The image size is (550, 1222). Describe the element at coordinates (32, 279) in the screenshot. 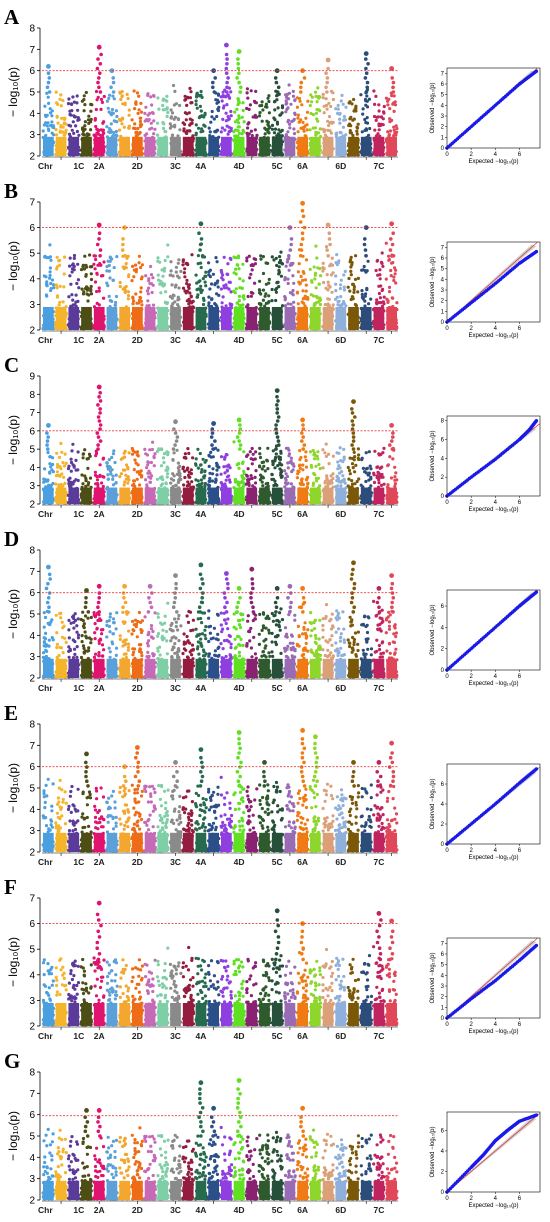

I see `y-tick-label: 4` at that location.